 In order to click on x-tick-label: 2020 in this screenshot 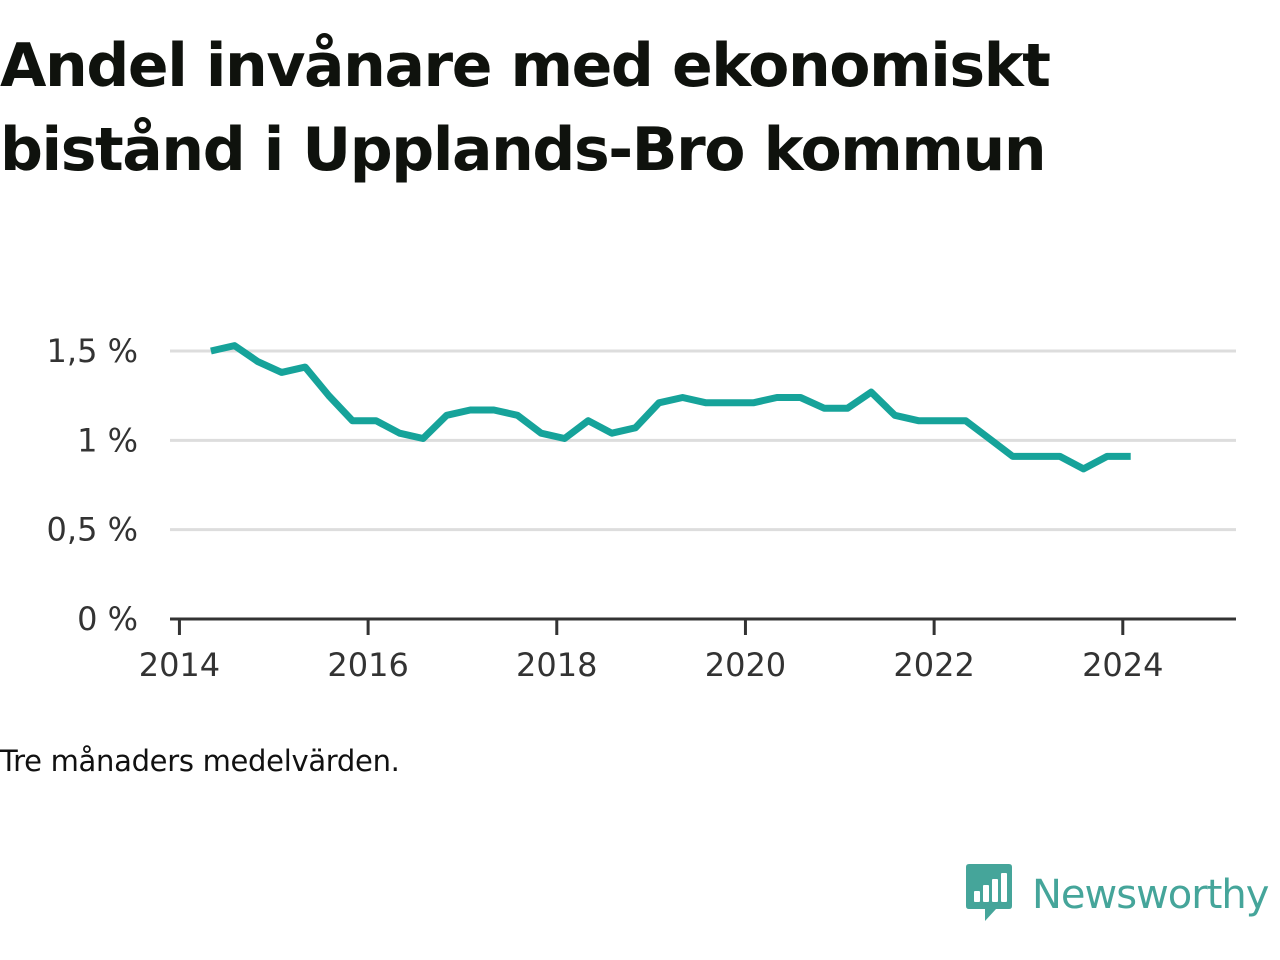, I will do `click(745, 665)`.